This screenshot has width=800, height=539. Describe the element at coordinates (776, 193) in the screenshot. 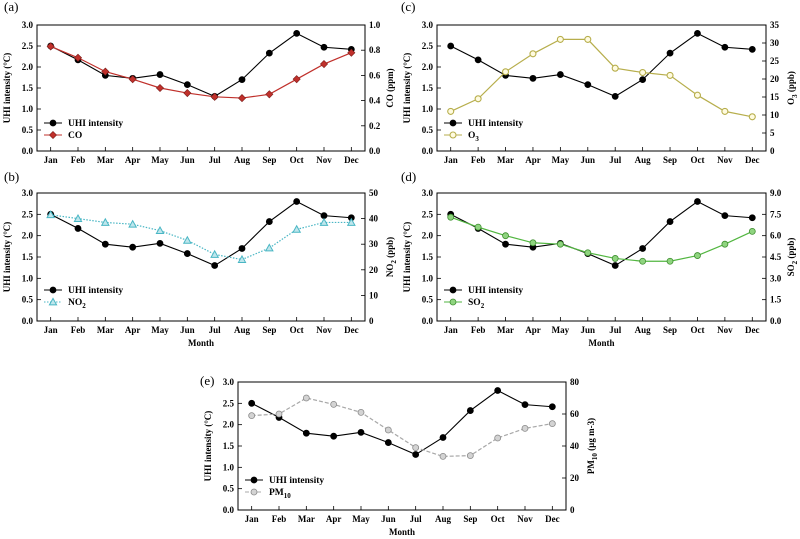

I see `right-tick-label: 9.0` at that location.